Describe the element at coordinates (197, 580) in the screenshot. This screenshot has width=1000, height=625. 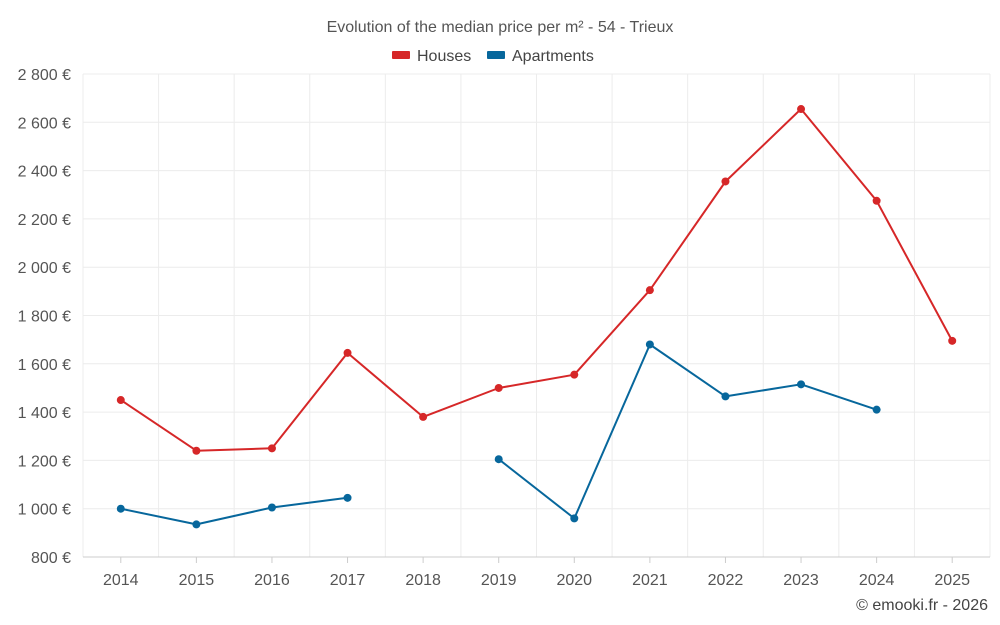
I see `x-tick-label: 2015` at that location.